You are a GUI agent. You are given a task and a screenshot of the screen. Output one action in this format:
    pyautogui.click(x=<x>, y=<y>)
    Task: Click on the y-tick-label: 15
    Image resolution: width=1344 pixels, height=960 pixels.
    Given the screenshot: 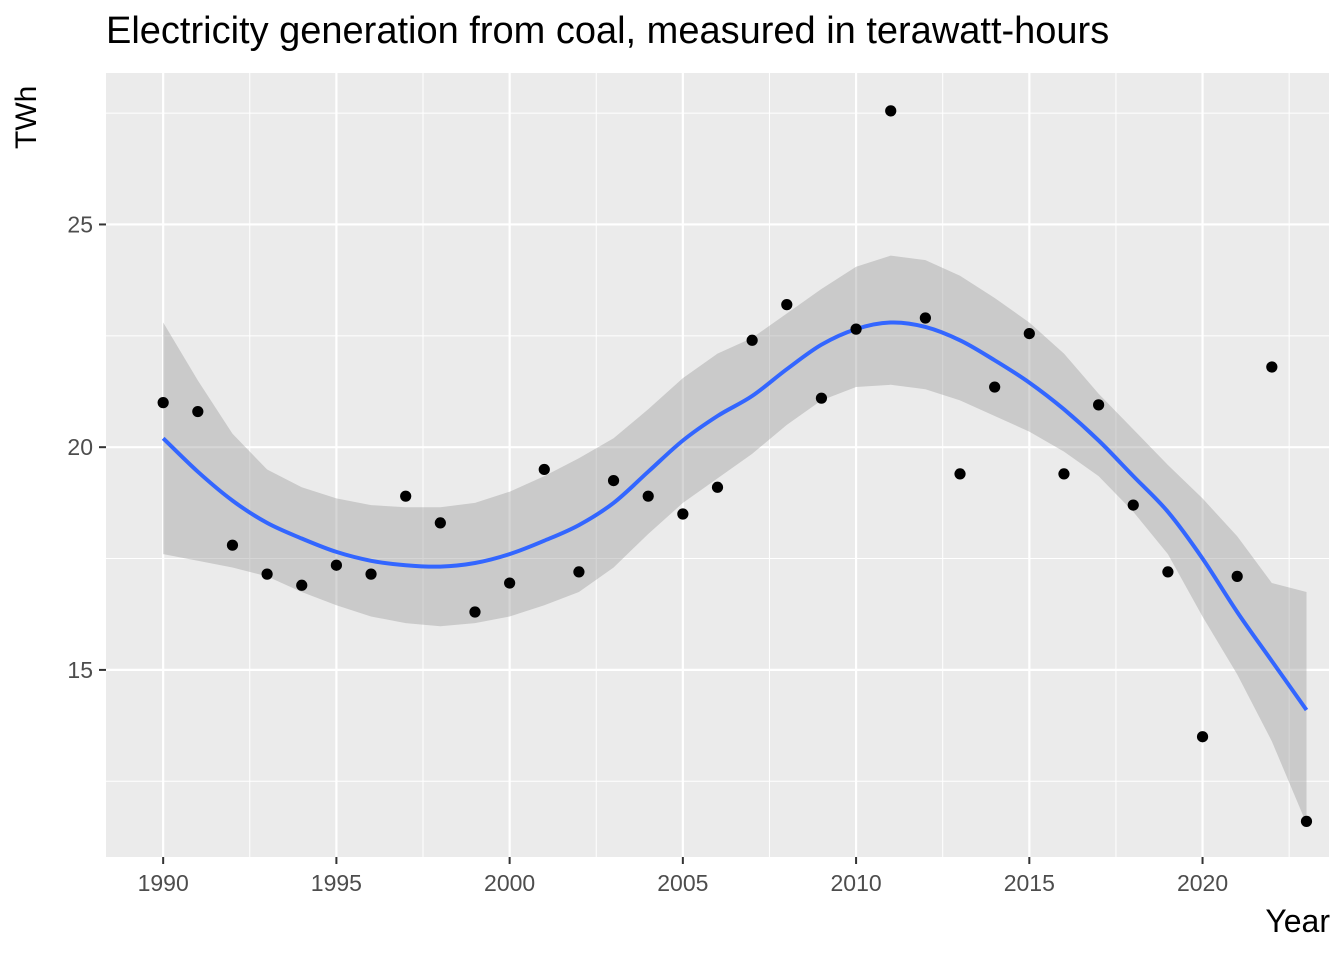 What is the action you would take?
    pyautogui.click(x=80, y=670)
    